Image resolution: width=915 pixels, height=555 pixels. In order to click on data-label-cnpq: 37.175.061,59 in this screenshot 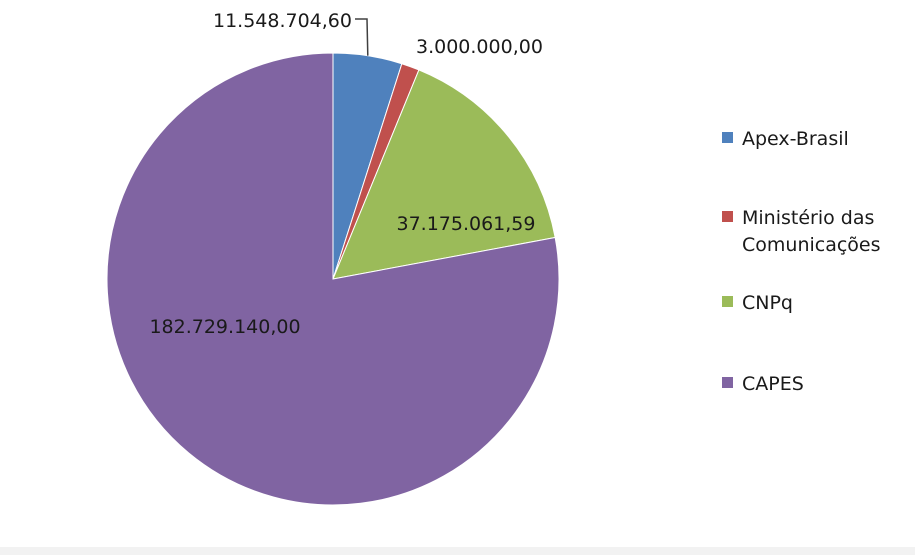, I will do `click(465, 224)`.